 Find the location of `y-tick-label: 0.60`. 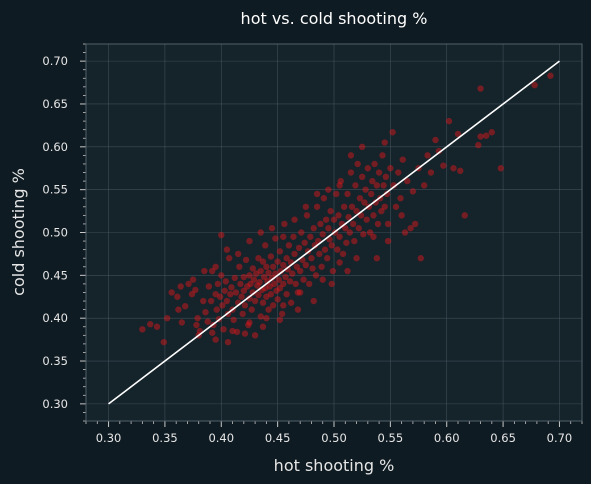

y-tick-label: 0.60 is located at coordinates (55, 147).